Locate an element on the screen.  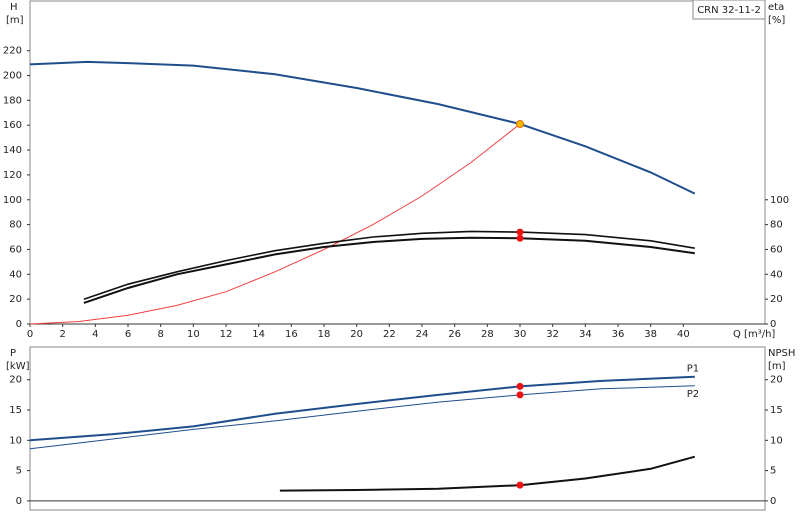
y-tick-label: 80 is located at coordinates (15, 225).